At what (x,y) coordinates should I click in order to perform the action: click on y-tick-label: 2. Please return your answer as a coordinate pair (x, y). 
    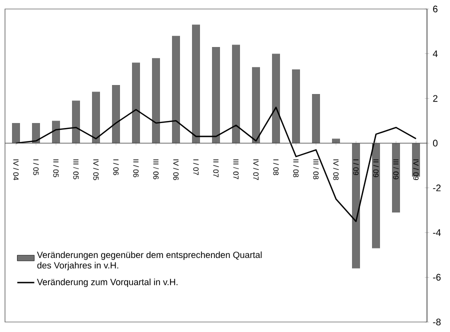
    Looking at the image, I should click on (435, 98).